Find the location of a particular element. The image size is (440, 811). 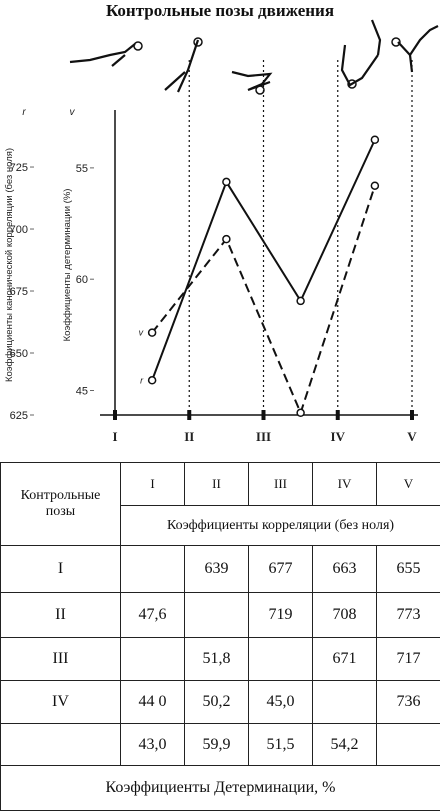

y2-axis-title: Коэффициенты детерминации (%) is located at coordinates (67, 265).